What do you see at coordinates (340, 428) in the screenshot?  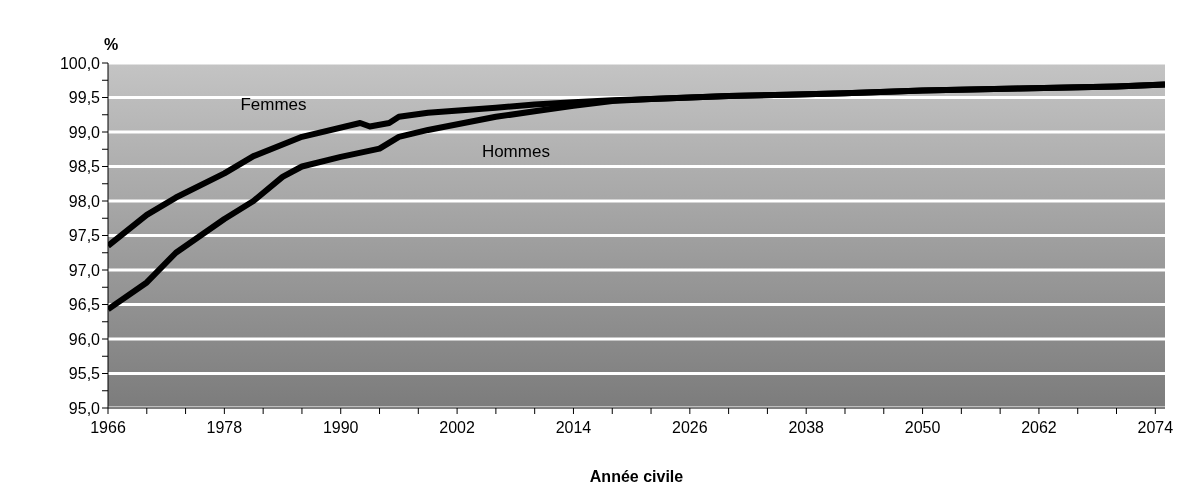 I see `x-tick-label: 1990` at bounding box center [340, 428].